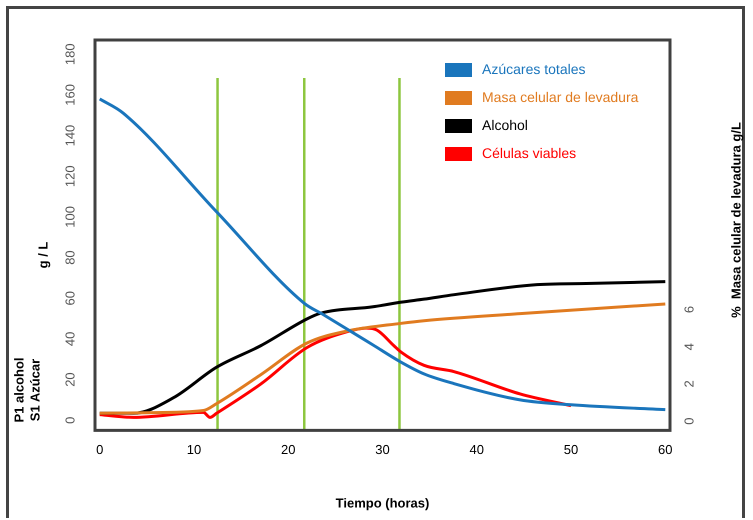 Image resolution: width=753 pixels, height=520 pixels. I want to click on x-axis-title: Tiempo (horas), so click(383, 503).